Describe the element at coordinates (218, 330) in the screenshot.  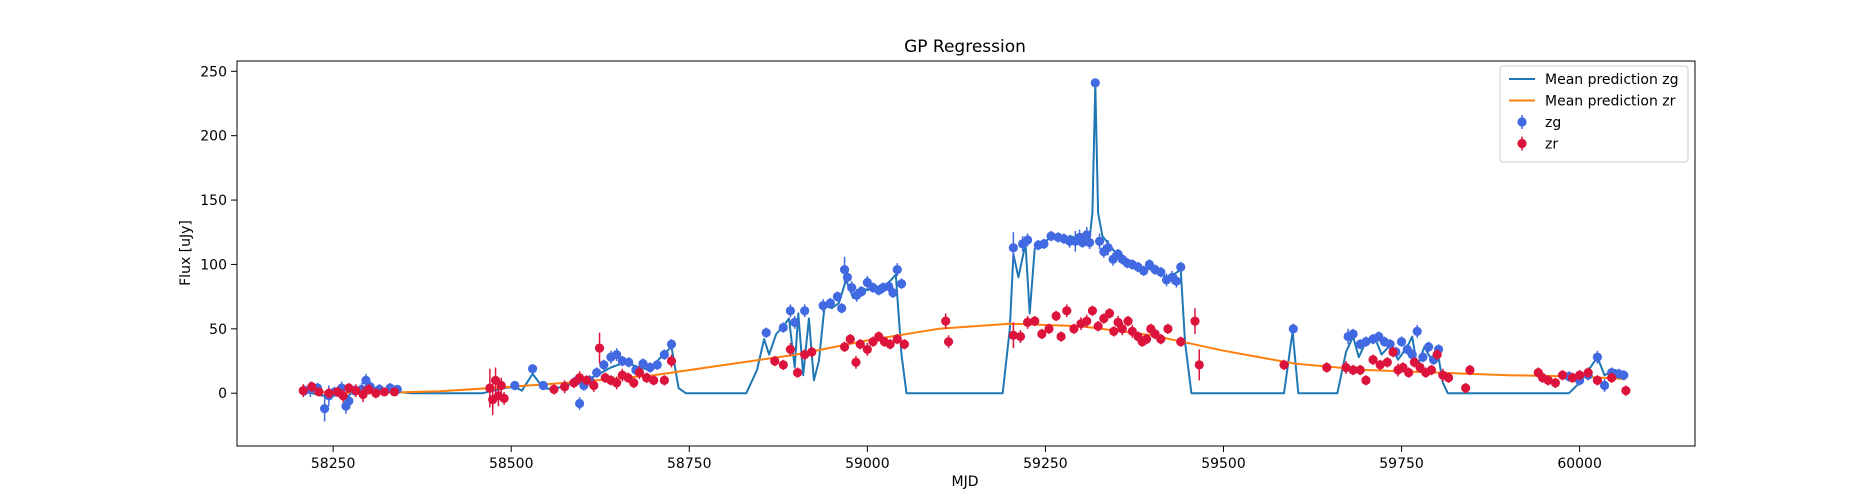
I see `y-tick-label: 50` at that location.